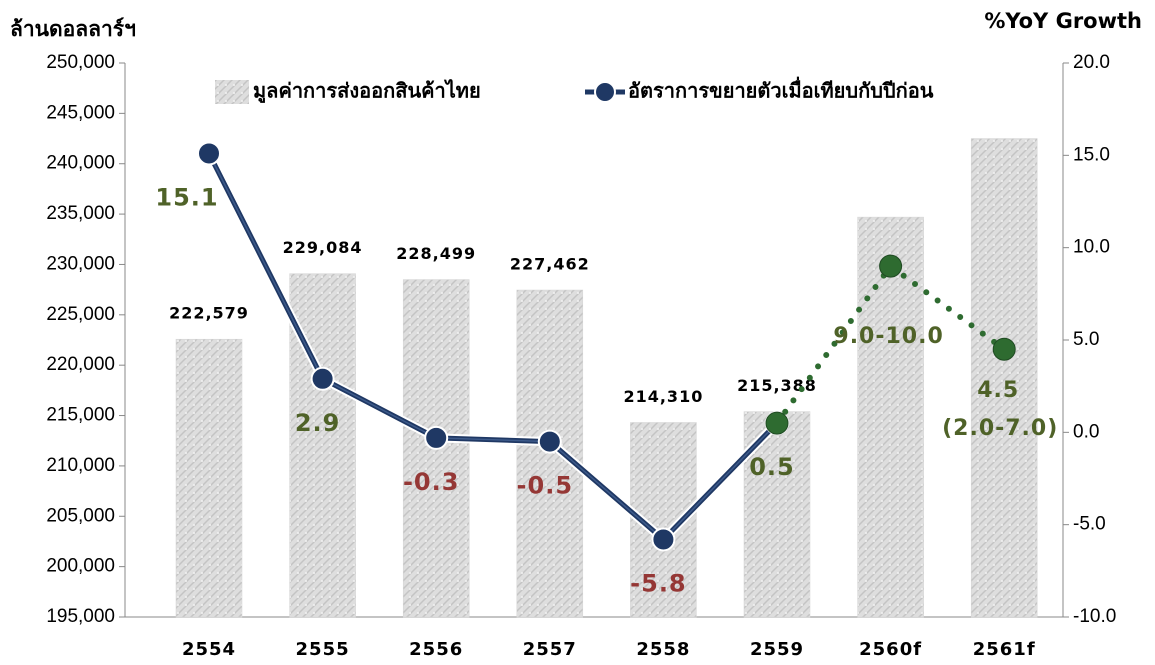  Describe the element at coordinates (1089, 524) in the screenshot. I see `y2-tick-label: -5.0` at that location.